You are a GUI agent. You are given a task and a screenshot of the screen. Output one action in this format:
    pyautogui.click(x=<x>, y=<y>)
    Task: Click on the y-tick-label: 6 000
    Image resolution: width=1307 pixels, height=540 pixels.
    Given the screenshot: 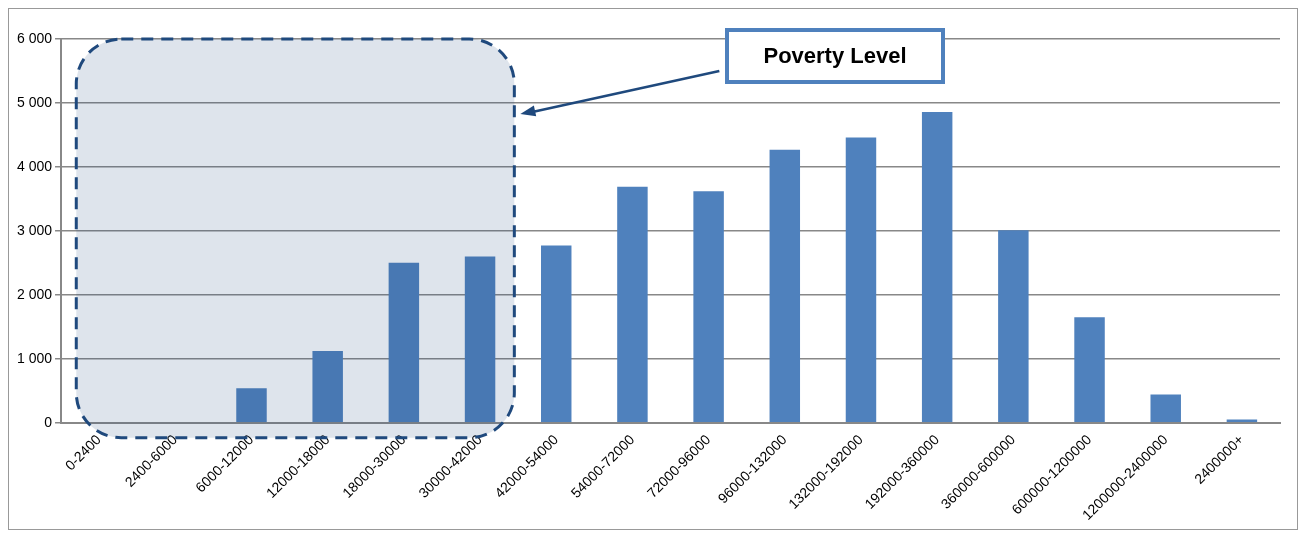 What is the action you would take?
    pyautogui.click(x=34, y=37)
    